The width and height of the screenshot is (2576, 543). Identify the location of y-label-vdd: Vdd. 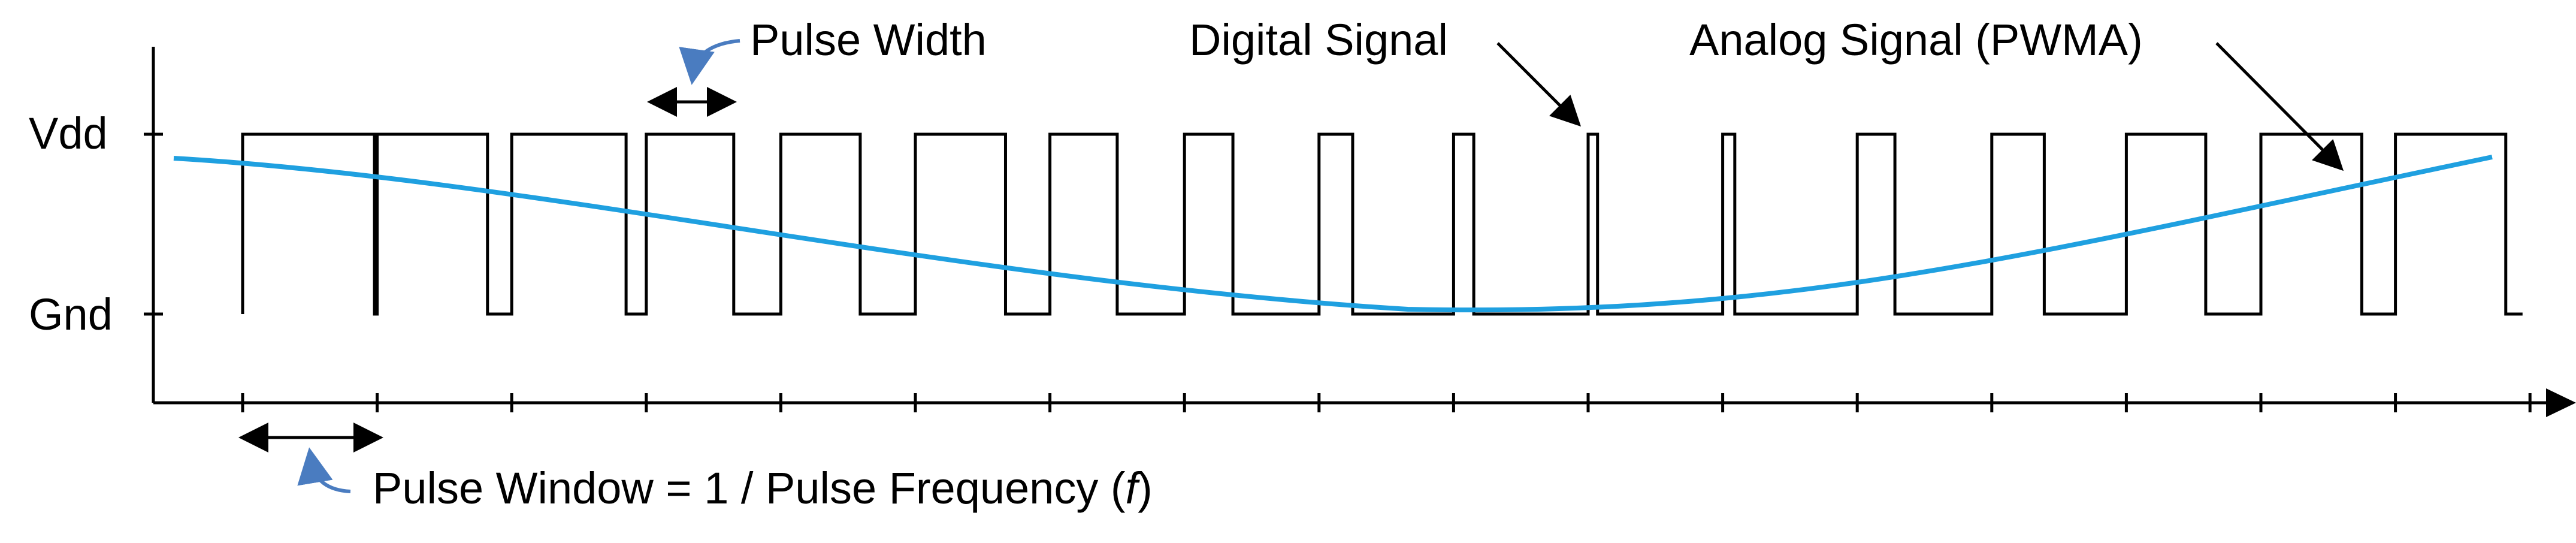
(68, 133).